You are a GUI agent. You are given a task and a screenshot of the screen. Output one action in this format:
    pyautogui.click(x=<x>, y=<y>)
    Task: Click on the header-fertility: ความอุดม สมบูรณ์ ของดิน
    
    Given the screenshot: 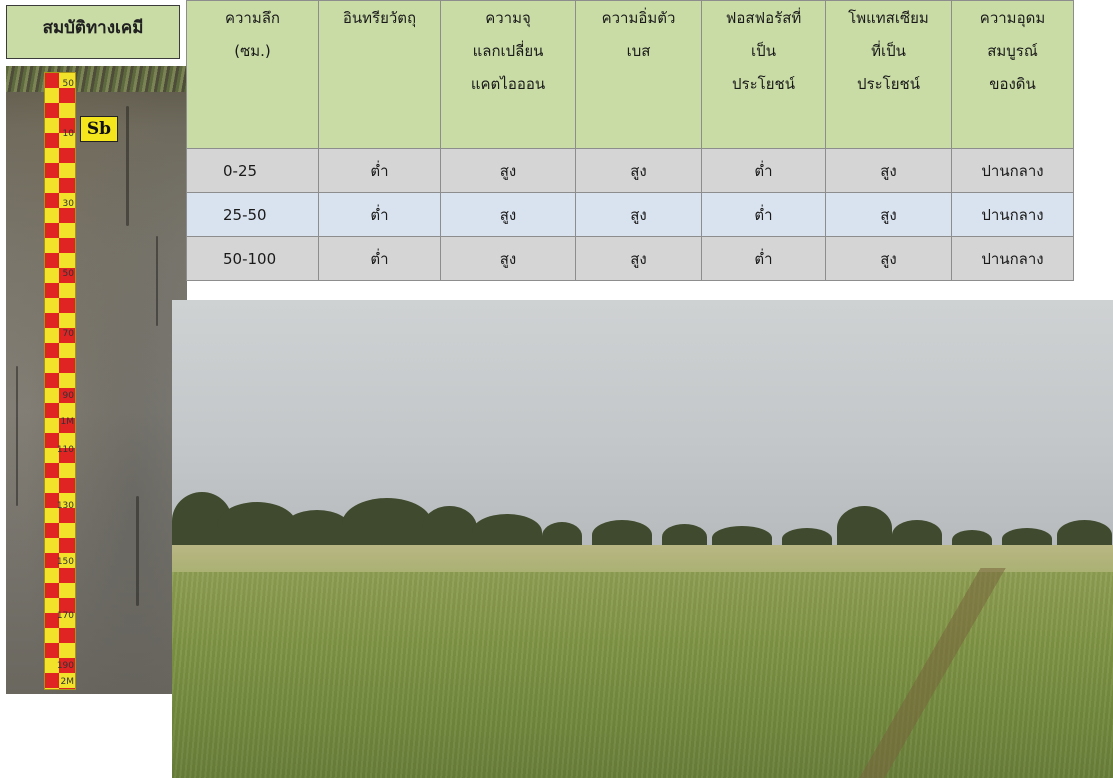 What is the action you would take?
    pyautogui.click(x=1012, y=74)
    